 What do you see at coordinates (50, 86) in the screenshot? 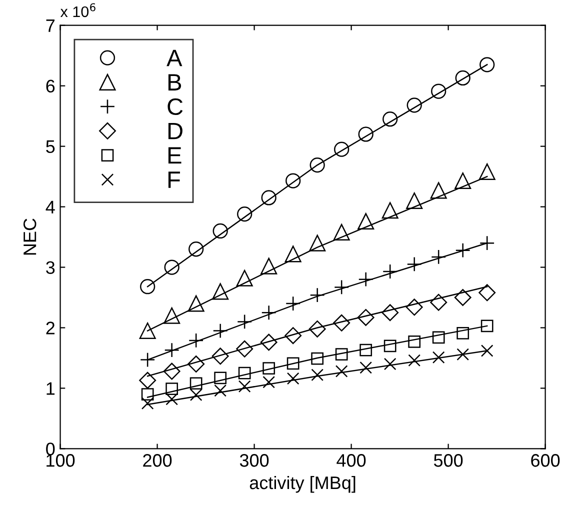
I see `y-tick-label: 6` at bounding box center [50, 86].